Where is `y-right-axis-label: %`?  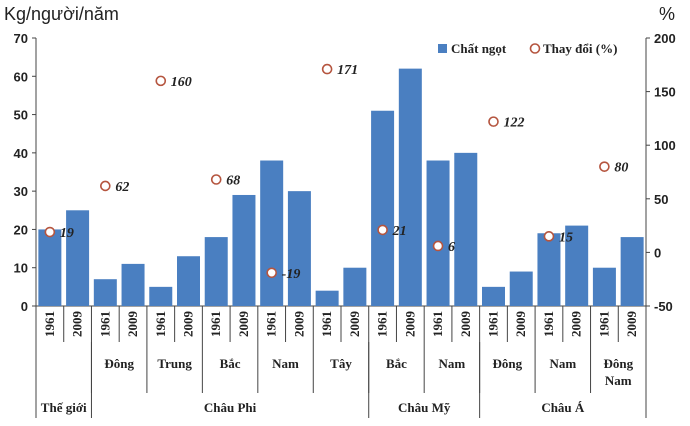
y-right-axis-label: % is located at coordinates (667, 14).